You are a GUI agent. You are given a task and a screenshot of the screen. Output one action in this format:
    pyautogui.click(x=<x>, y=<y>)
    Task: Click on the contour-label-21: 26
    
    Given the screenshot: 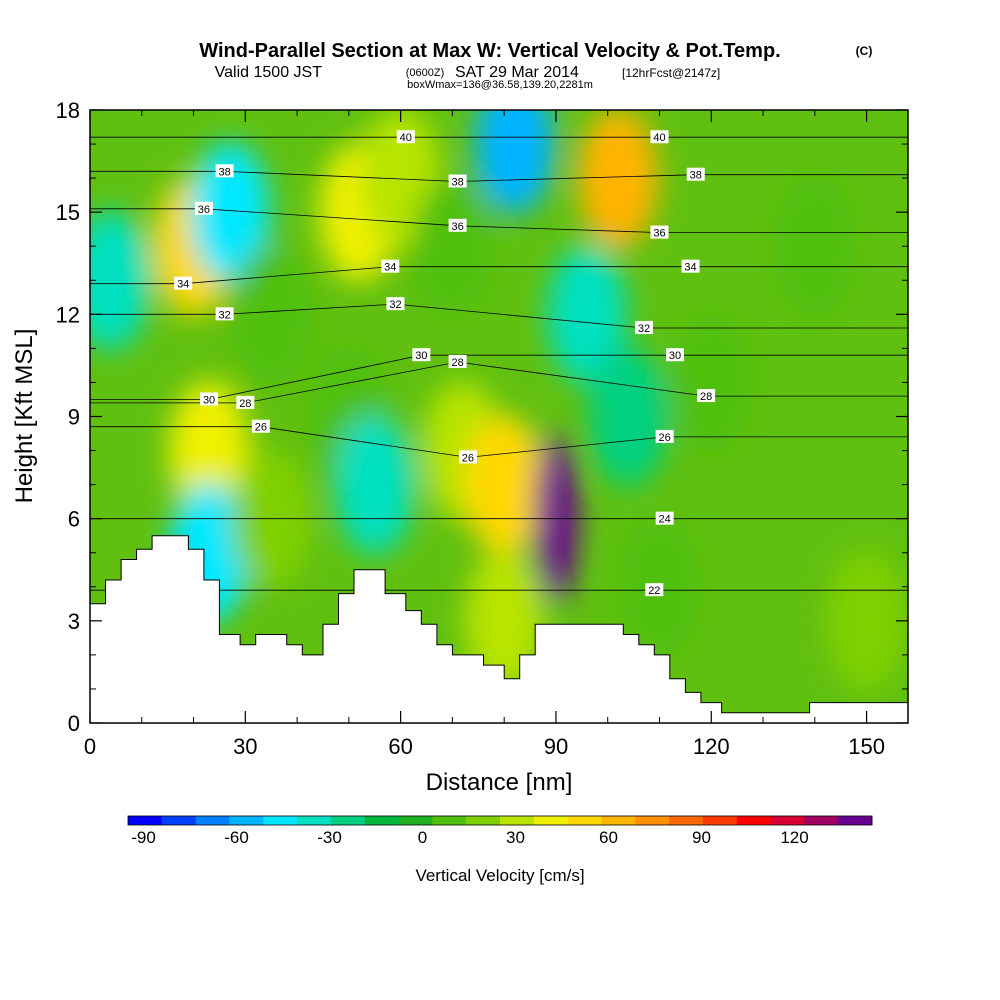 What is the action you would take?
    pyautogui.click(x=467, y=457)
    